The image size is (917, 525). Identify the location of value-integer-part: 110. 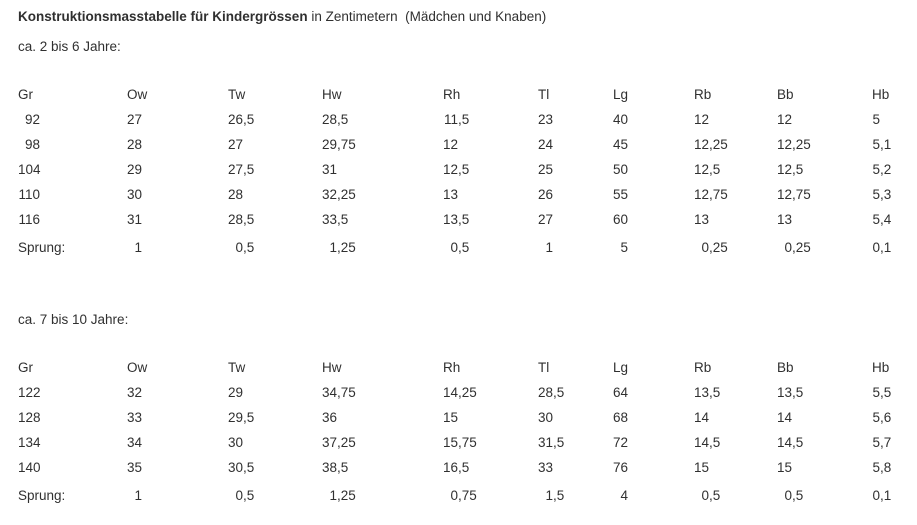
(29, 194).